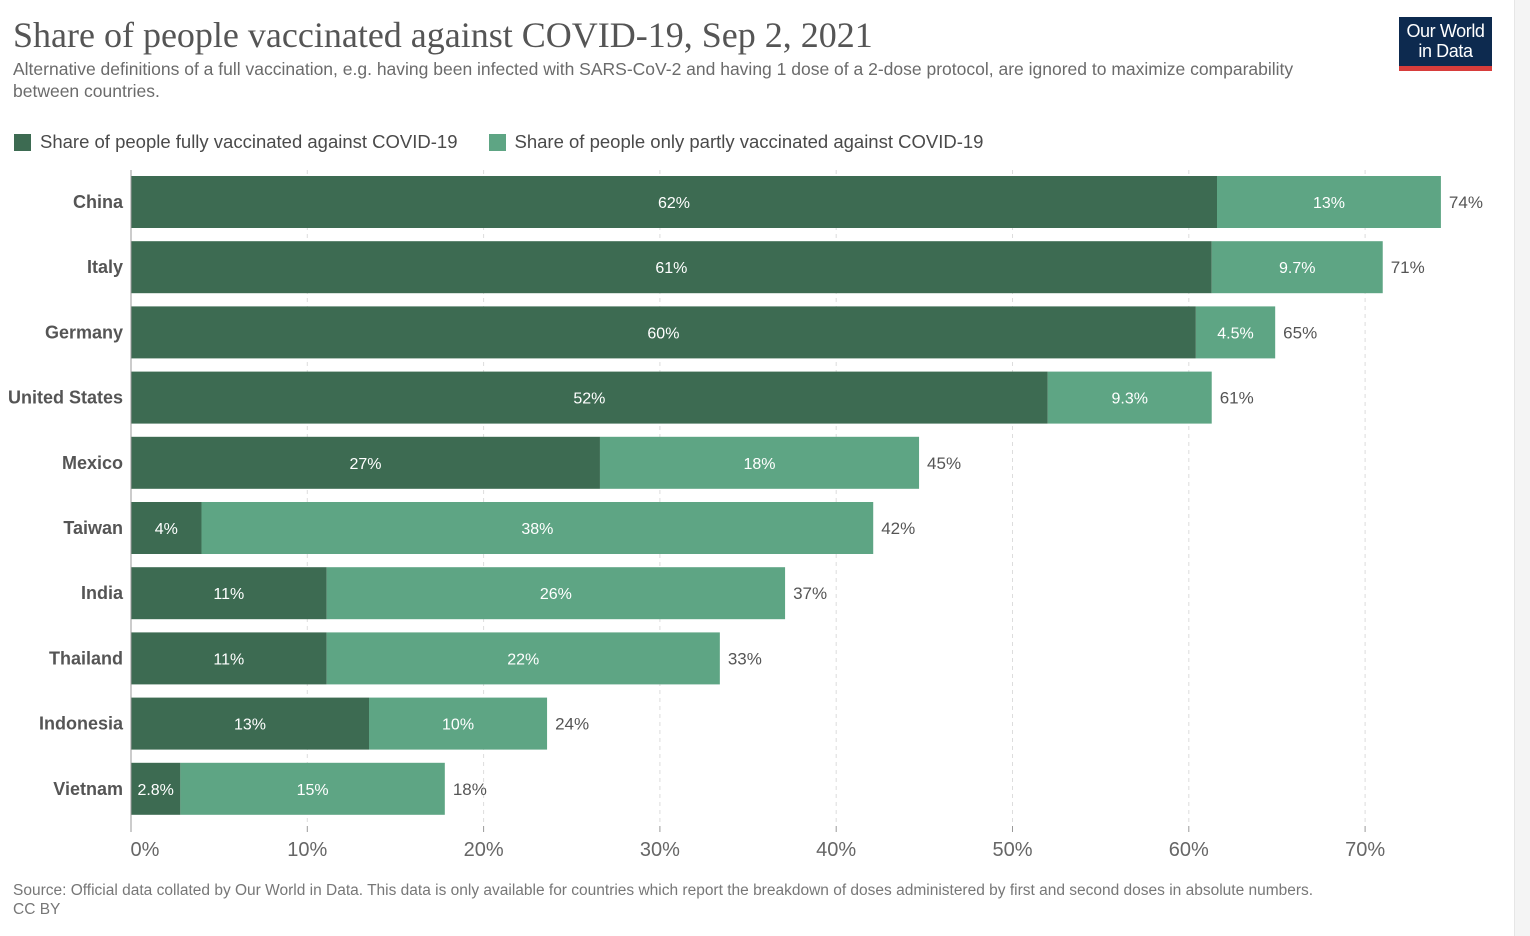 Image resolution: width=1530 pixels, height=936 pixels. I want to click on bar-label-partly-indonesia: 10%, so click(458, 725).